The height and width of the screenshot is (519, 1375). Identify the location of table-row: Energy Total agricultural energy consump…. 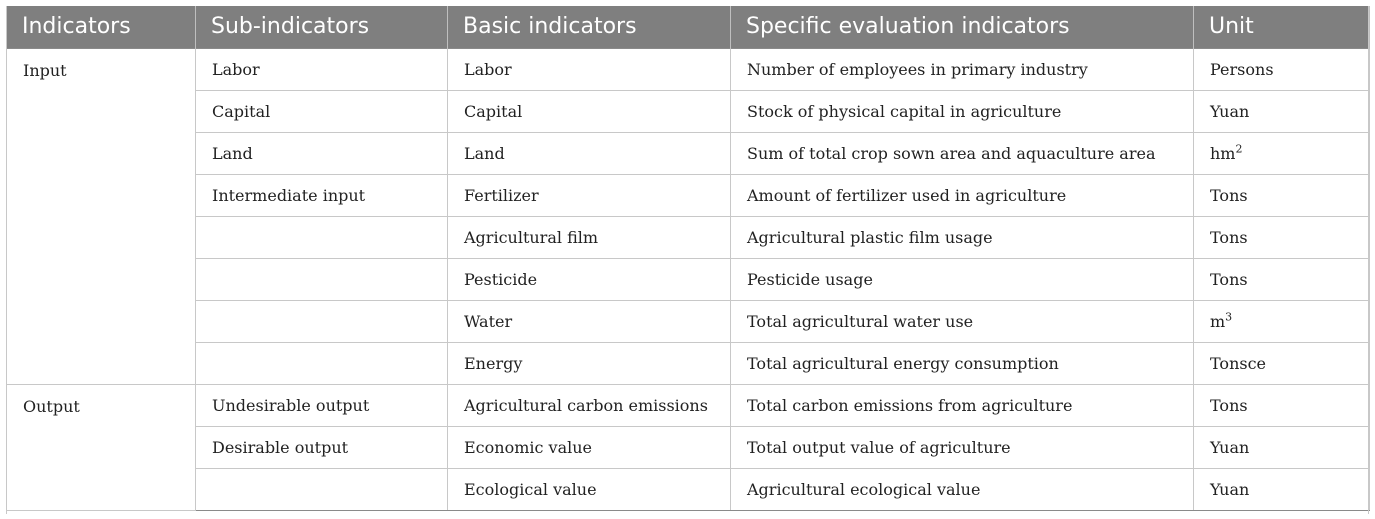
(688, 363).